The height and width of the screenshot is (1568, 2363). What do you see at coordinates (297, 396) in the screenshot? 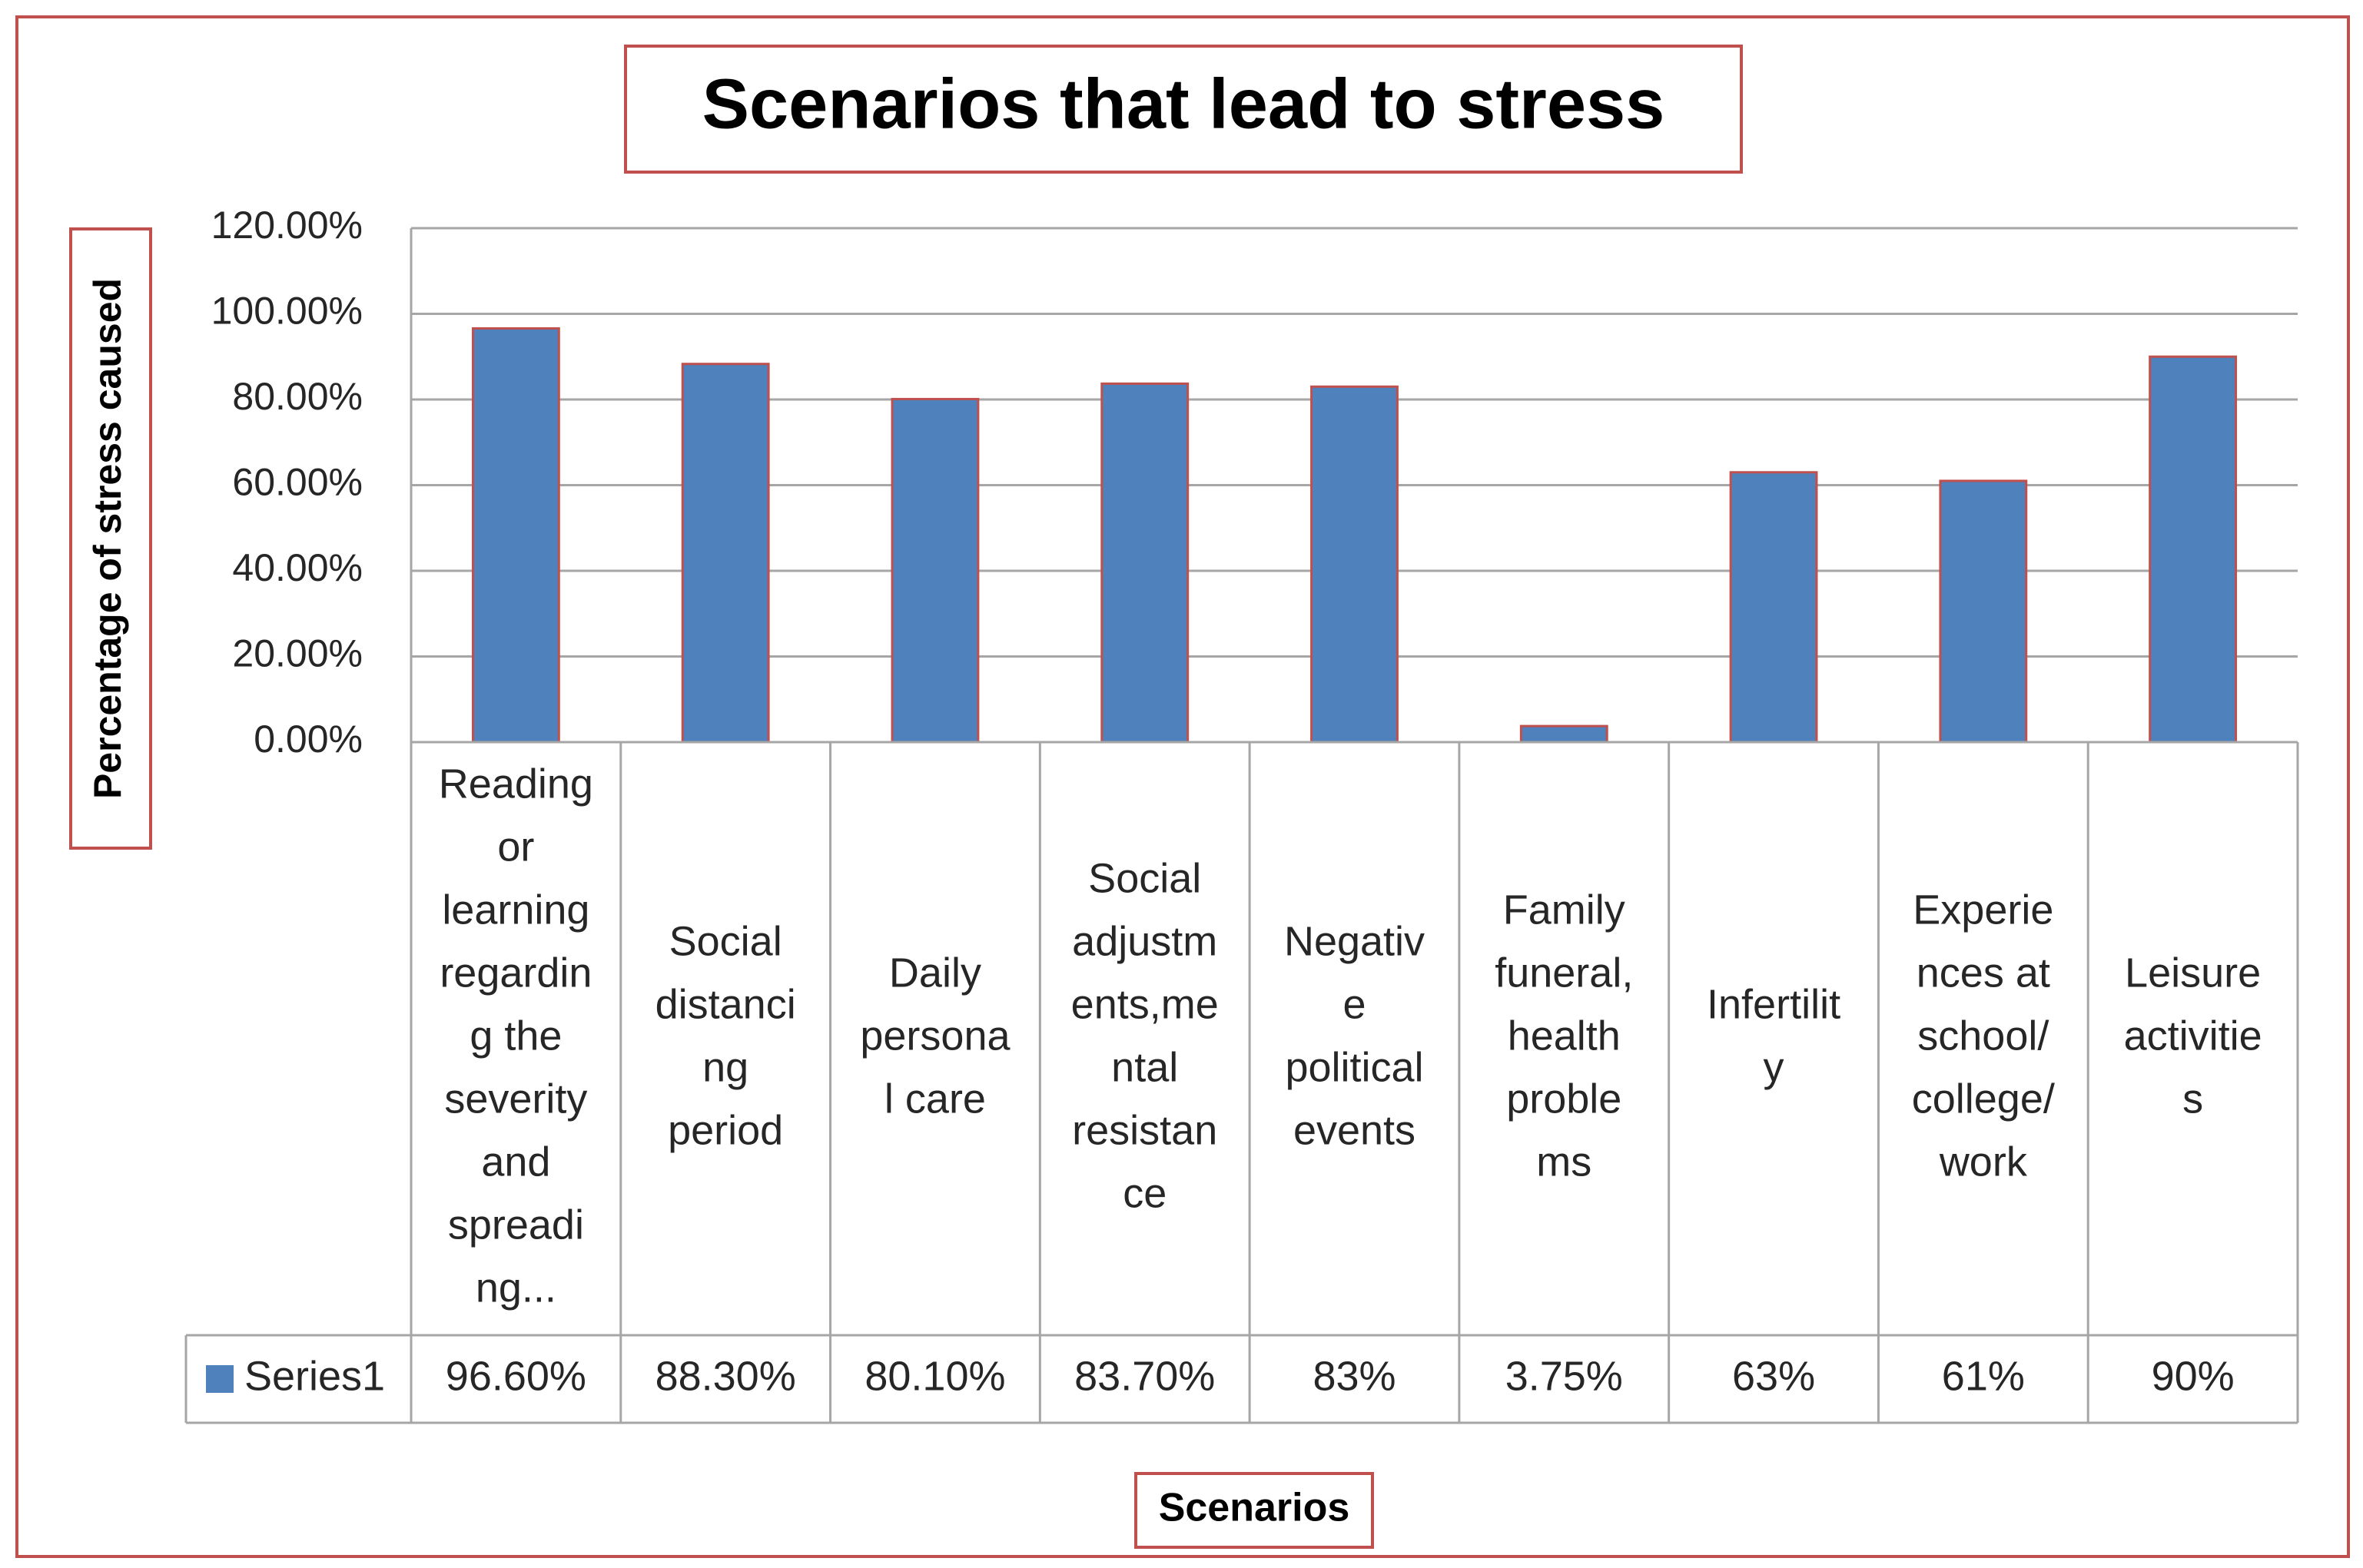
I see `y-tick-label: 80.00%` at bounding box center [297, 396].